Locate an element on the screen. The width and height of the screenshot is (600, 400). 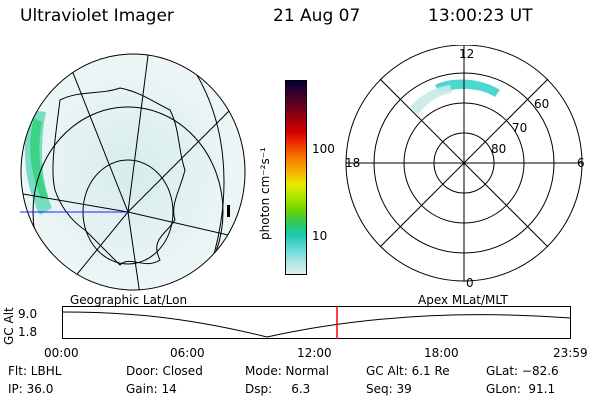
colorbar is located at coordinates (296, 177).